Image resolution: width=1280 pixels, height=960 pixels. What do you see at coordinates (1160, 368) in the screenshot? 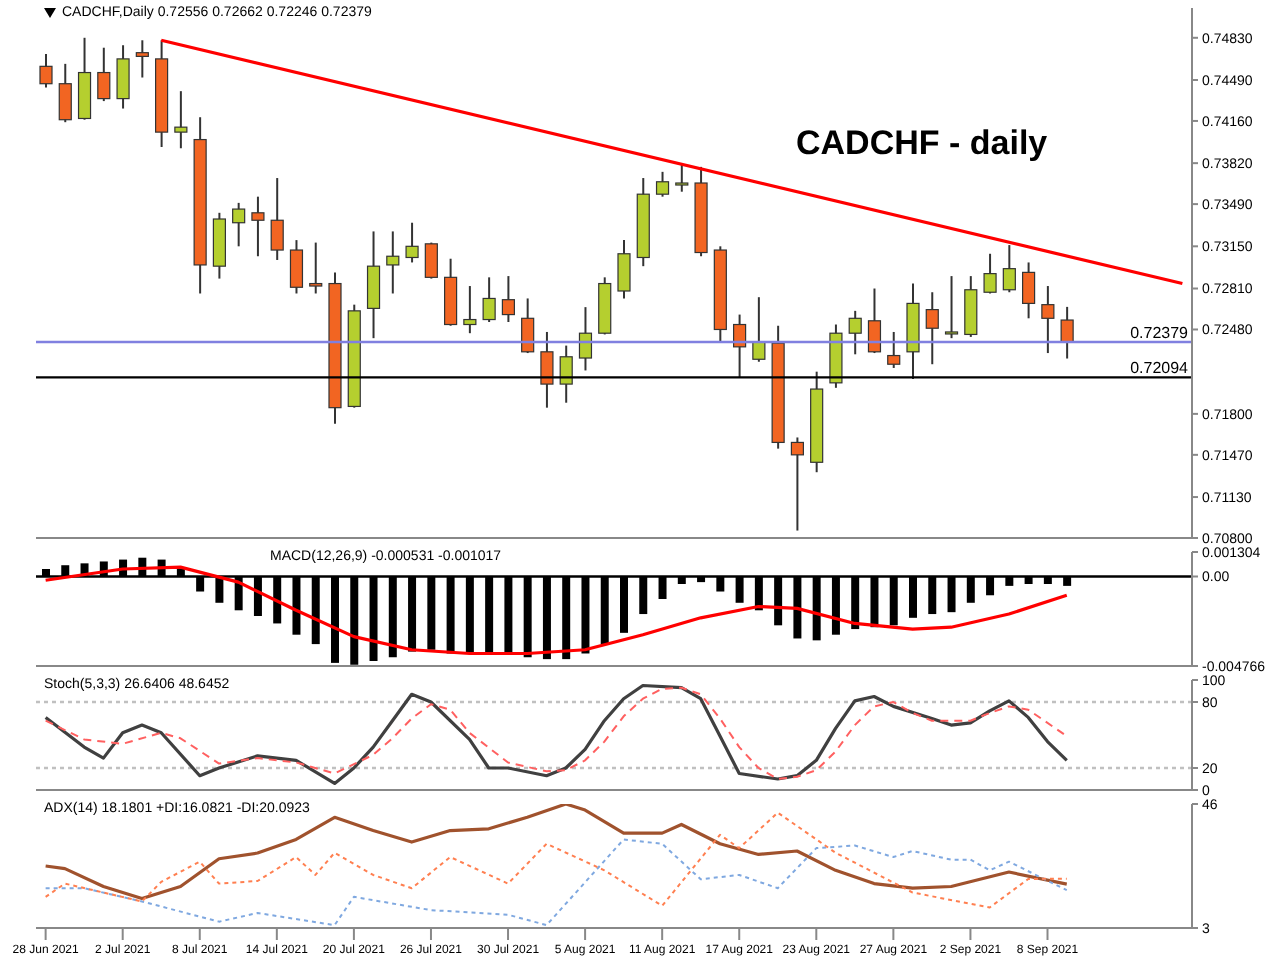
I see `ref-line-label: 0.72094` at bounding box center [1160, 368].